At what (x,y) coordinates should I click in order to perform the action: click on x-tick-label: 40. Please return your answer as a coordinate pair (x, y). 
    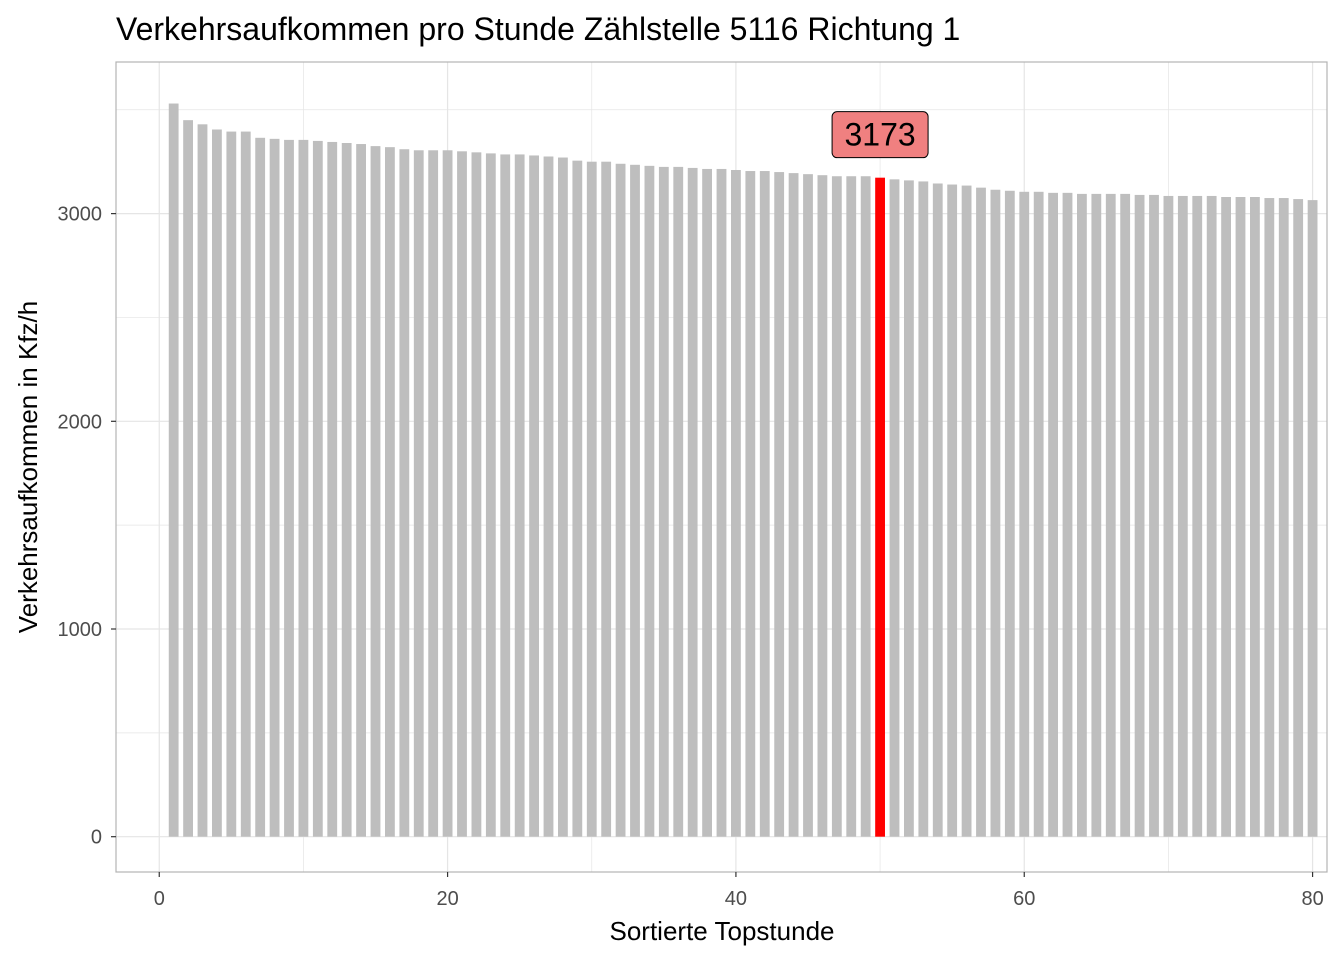
    Looking at the image, I should click on (736, 899).